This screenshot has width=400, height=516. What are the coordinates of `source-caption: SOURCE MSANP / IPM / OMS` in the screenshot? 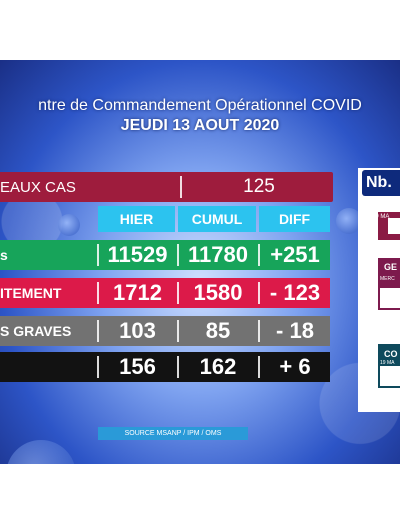 It's located at (173, 433).